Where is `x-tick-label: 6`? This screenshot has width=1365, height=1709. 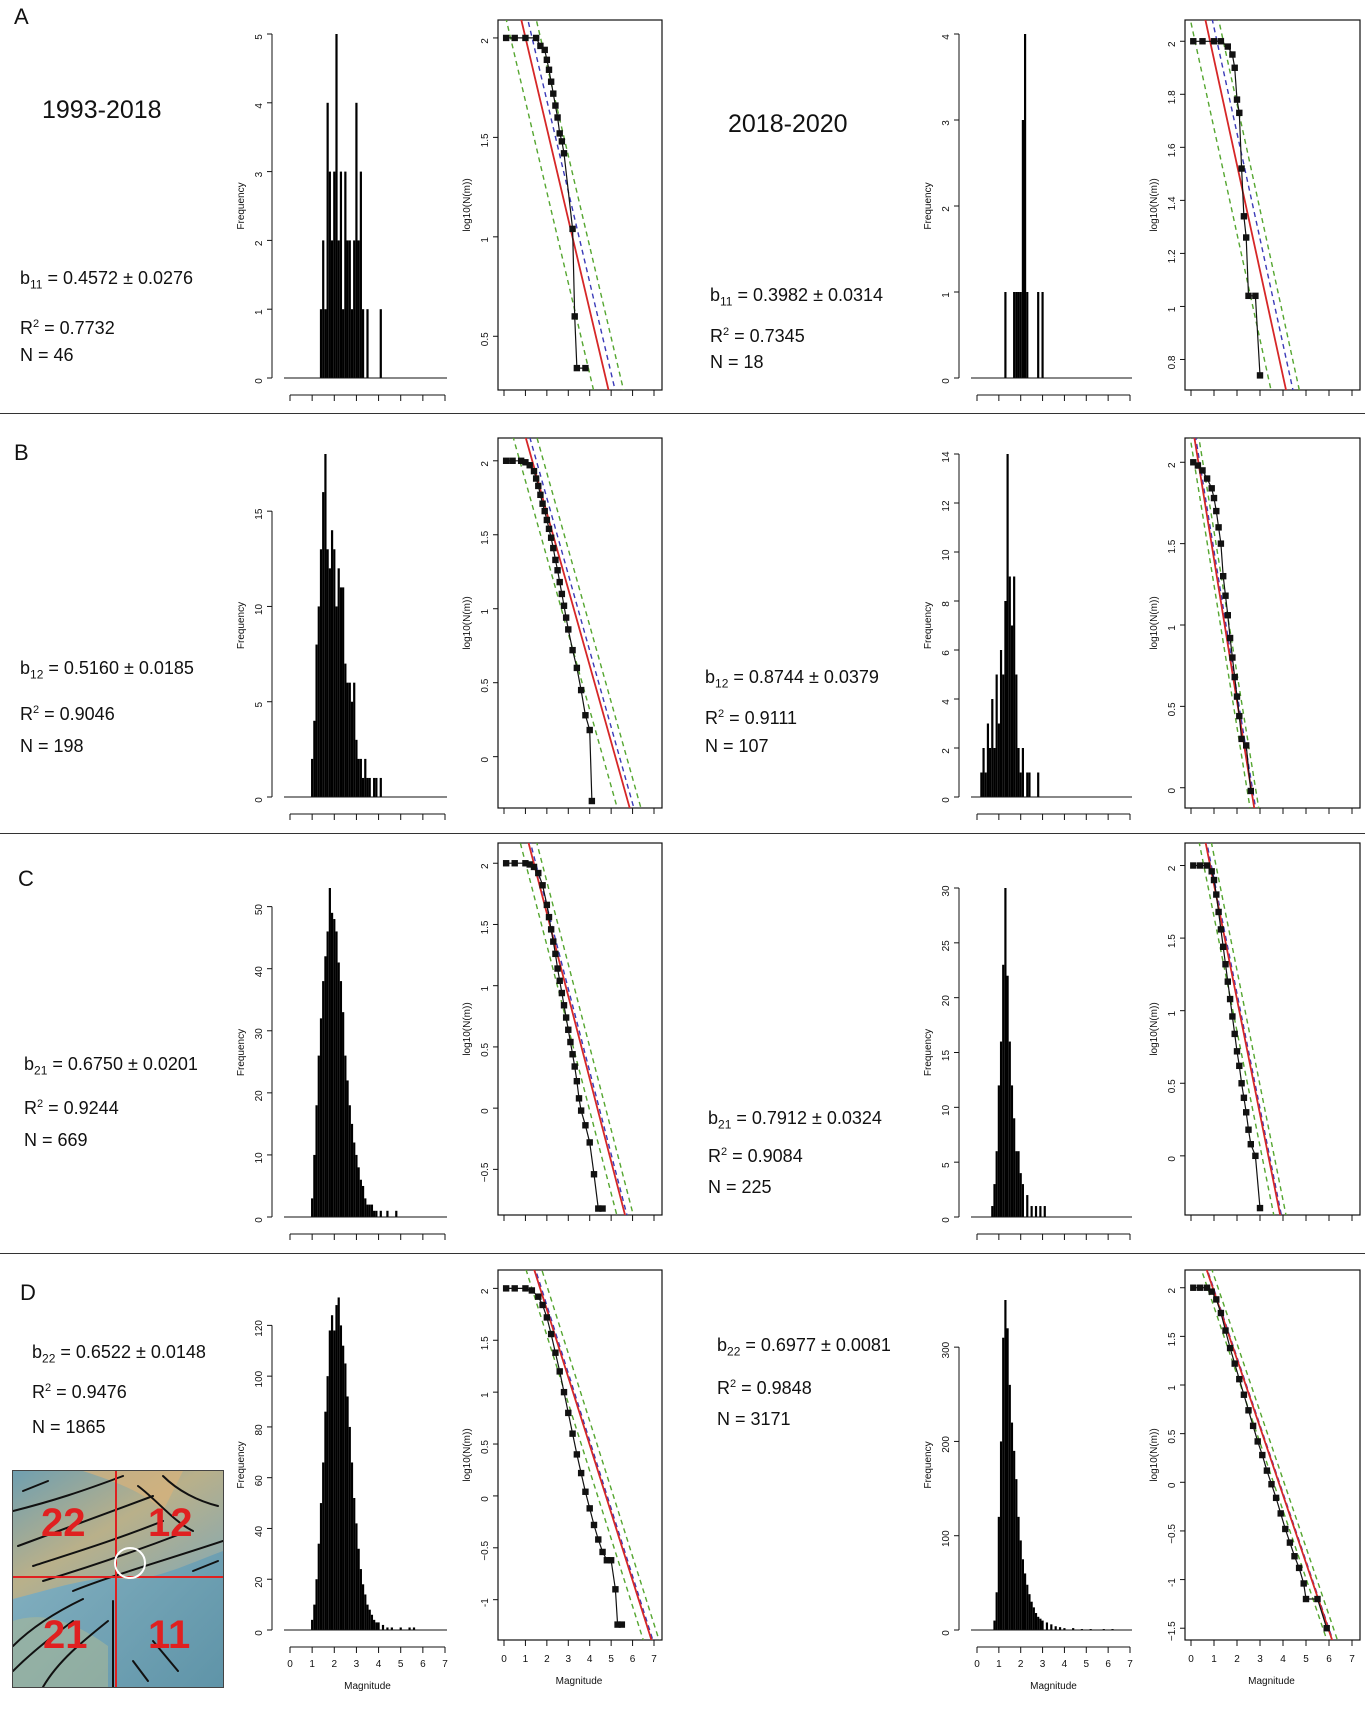
x-tick-label: 6 is located at coordinates (423, 1664).